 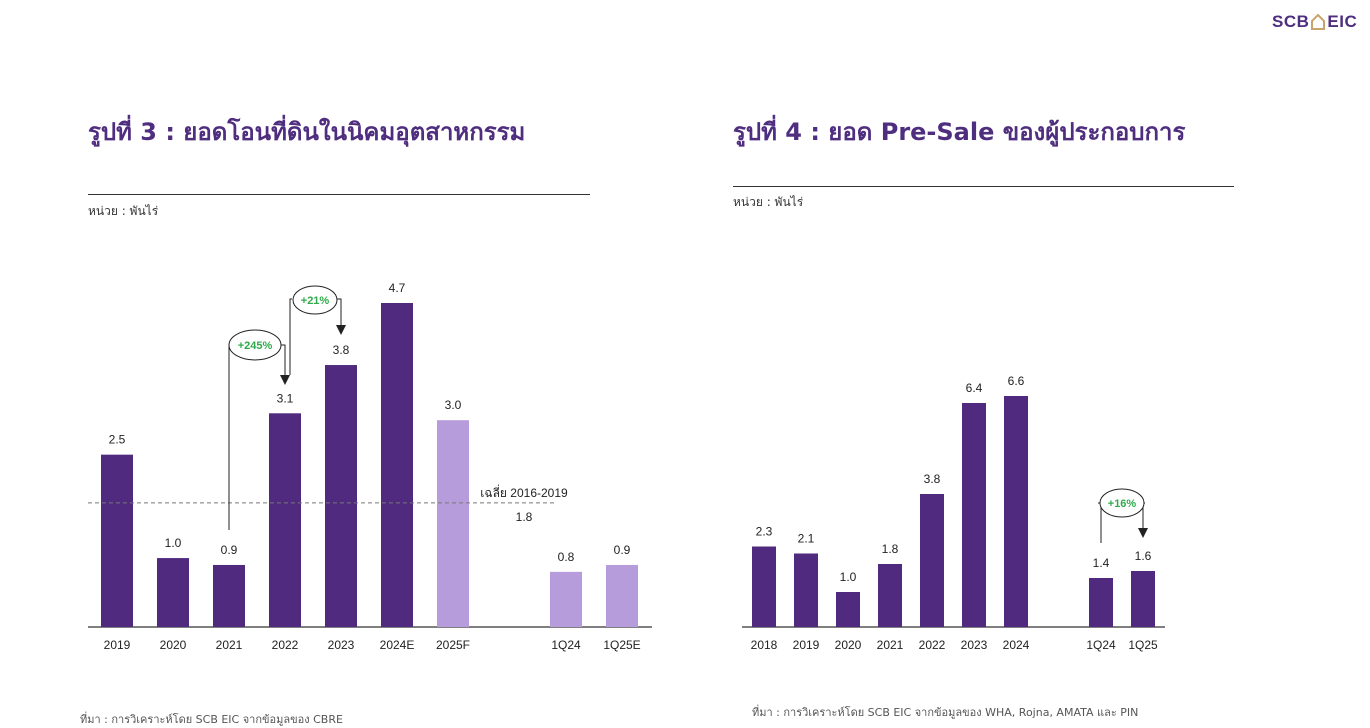 I want to click on growth-arrowhead-2023, so click(x=341, y=330).